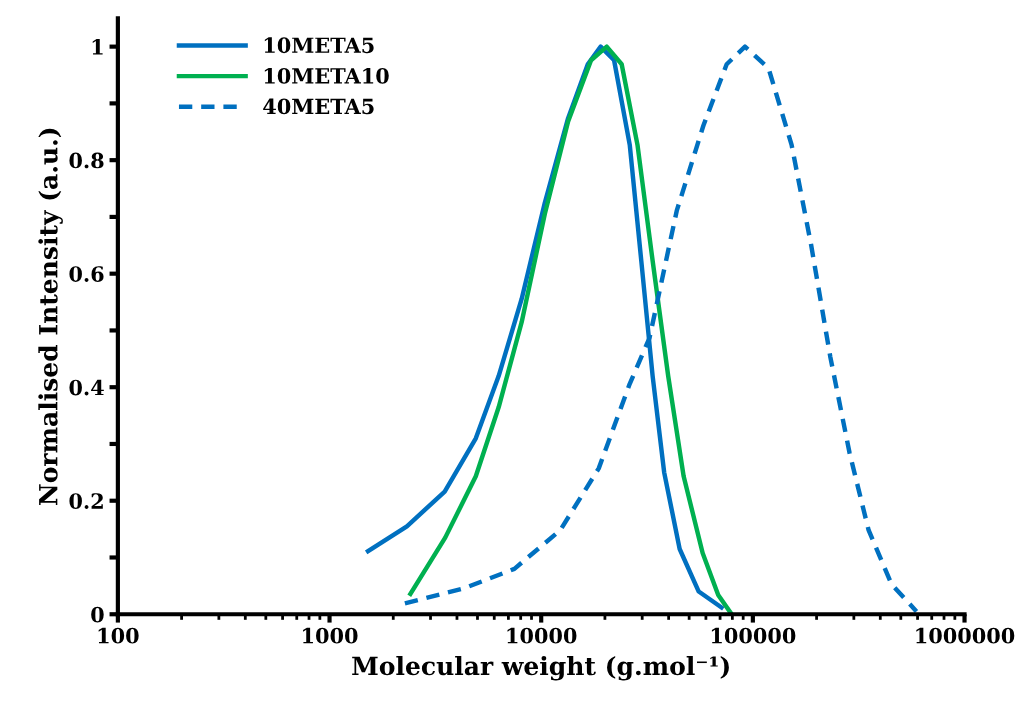  What do you see at coordinates (330, 635) in the screenshot?
I see `x-tick-label: 1000` at bounding box center [330, 635].